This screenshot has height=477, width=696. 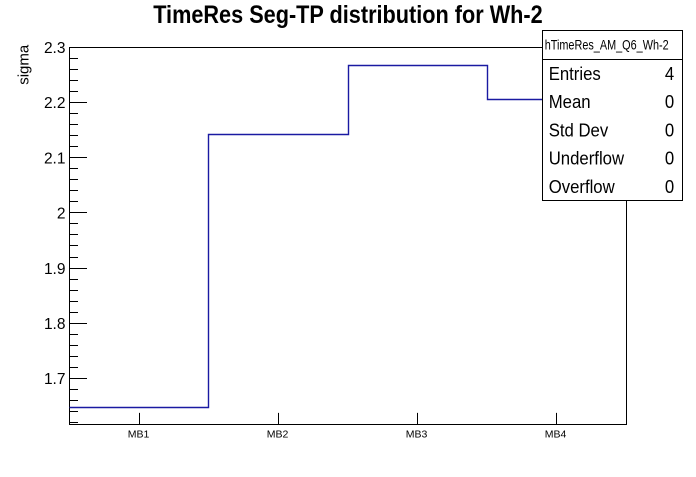 What do you see at coordinates (55, 269) in the screenshot?
I see `svg-text: 1.9` at bounding box center [55, 269].